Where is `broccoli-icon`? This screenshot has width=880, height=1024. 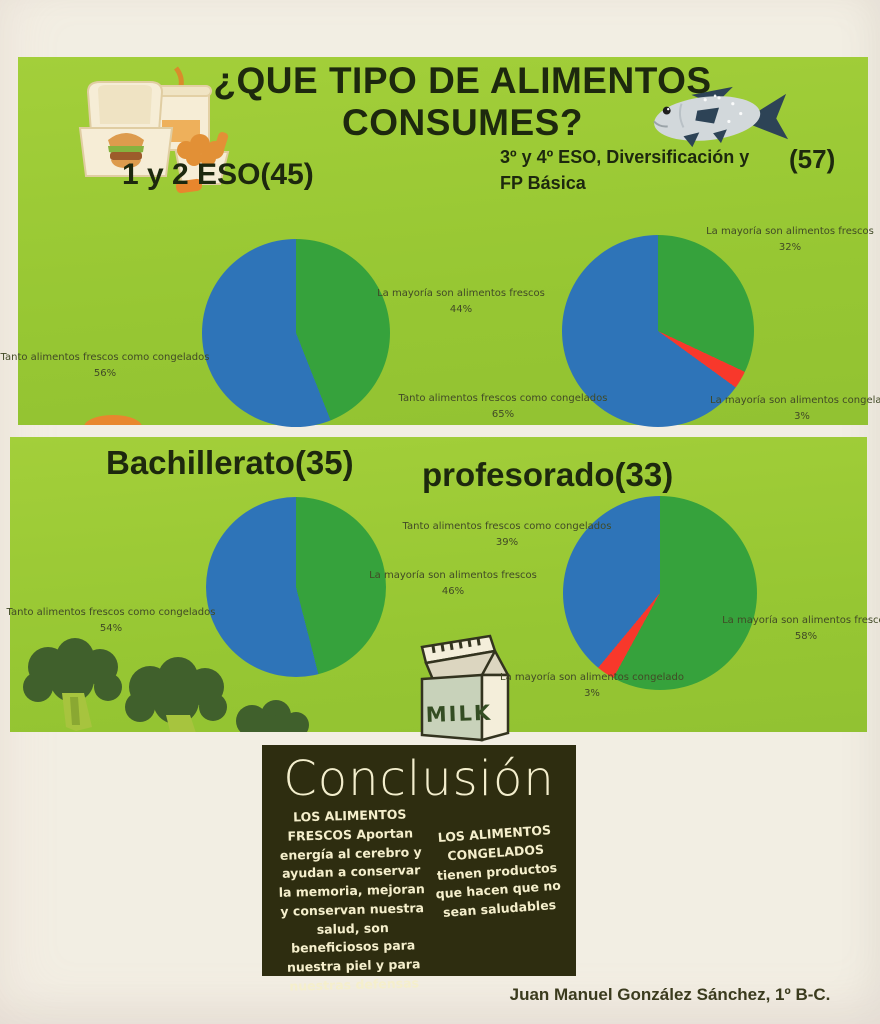 broccoli-icon is located at coordinates (166, 685).